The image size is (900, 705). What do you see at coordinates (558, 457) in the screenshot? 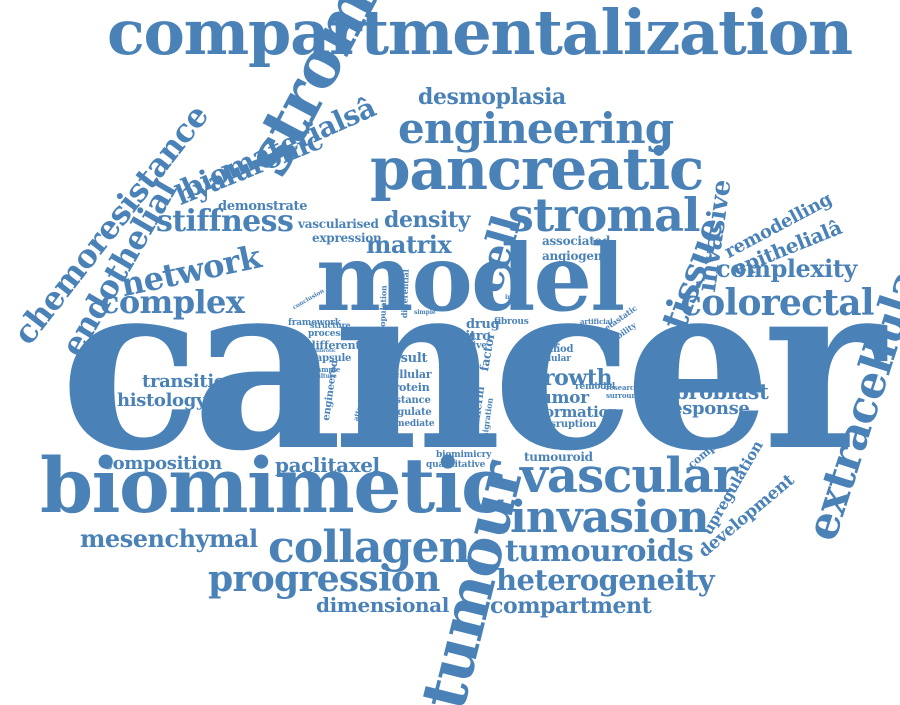
I see `word-tumouroid: tumouroid` at bounding box center [558, 457].